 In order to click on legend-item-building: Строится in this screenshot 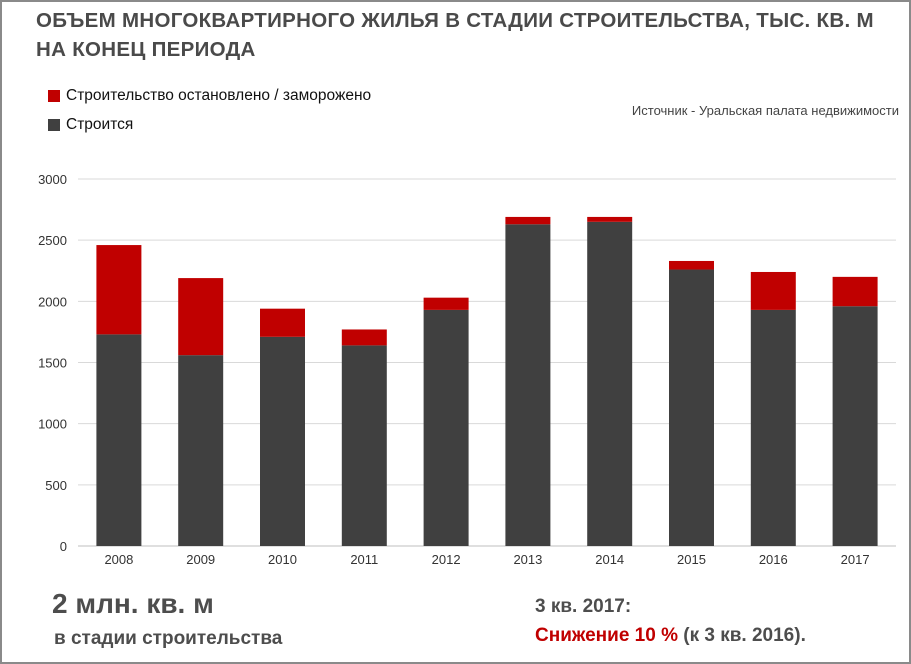, I will do `click(90, 125)`.